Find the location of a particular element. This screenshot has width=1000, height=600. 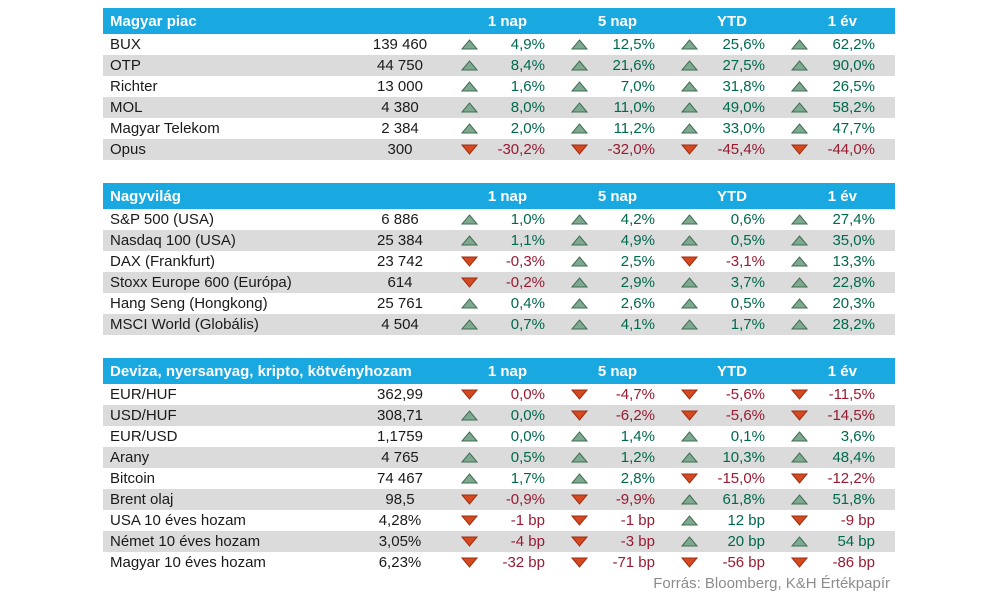

instrument-value: 308,71 is located at coordinates (400, 415).